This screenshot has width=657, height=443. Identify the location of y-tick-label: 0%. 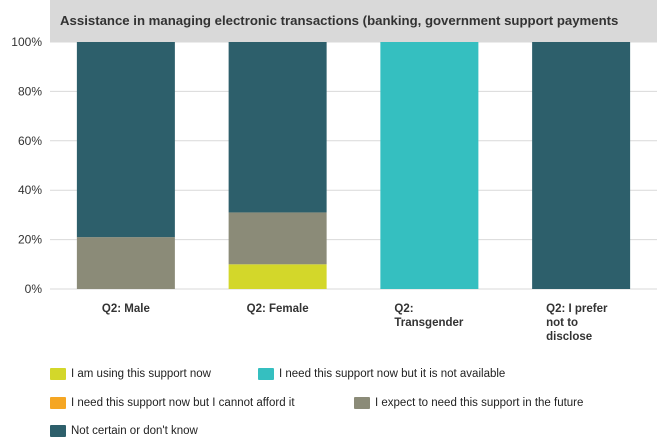
(34, 289).